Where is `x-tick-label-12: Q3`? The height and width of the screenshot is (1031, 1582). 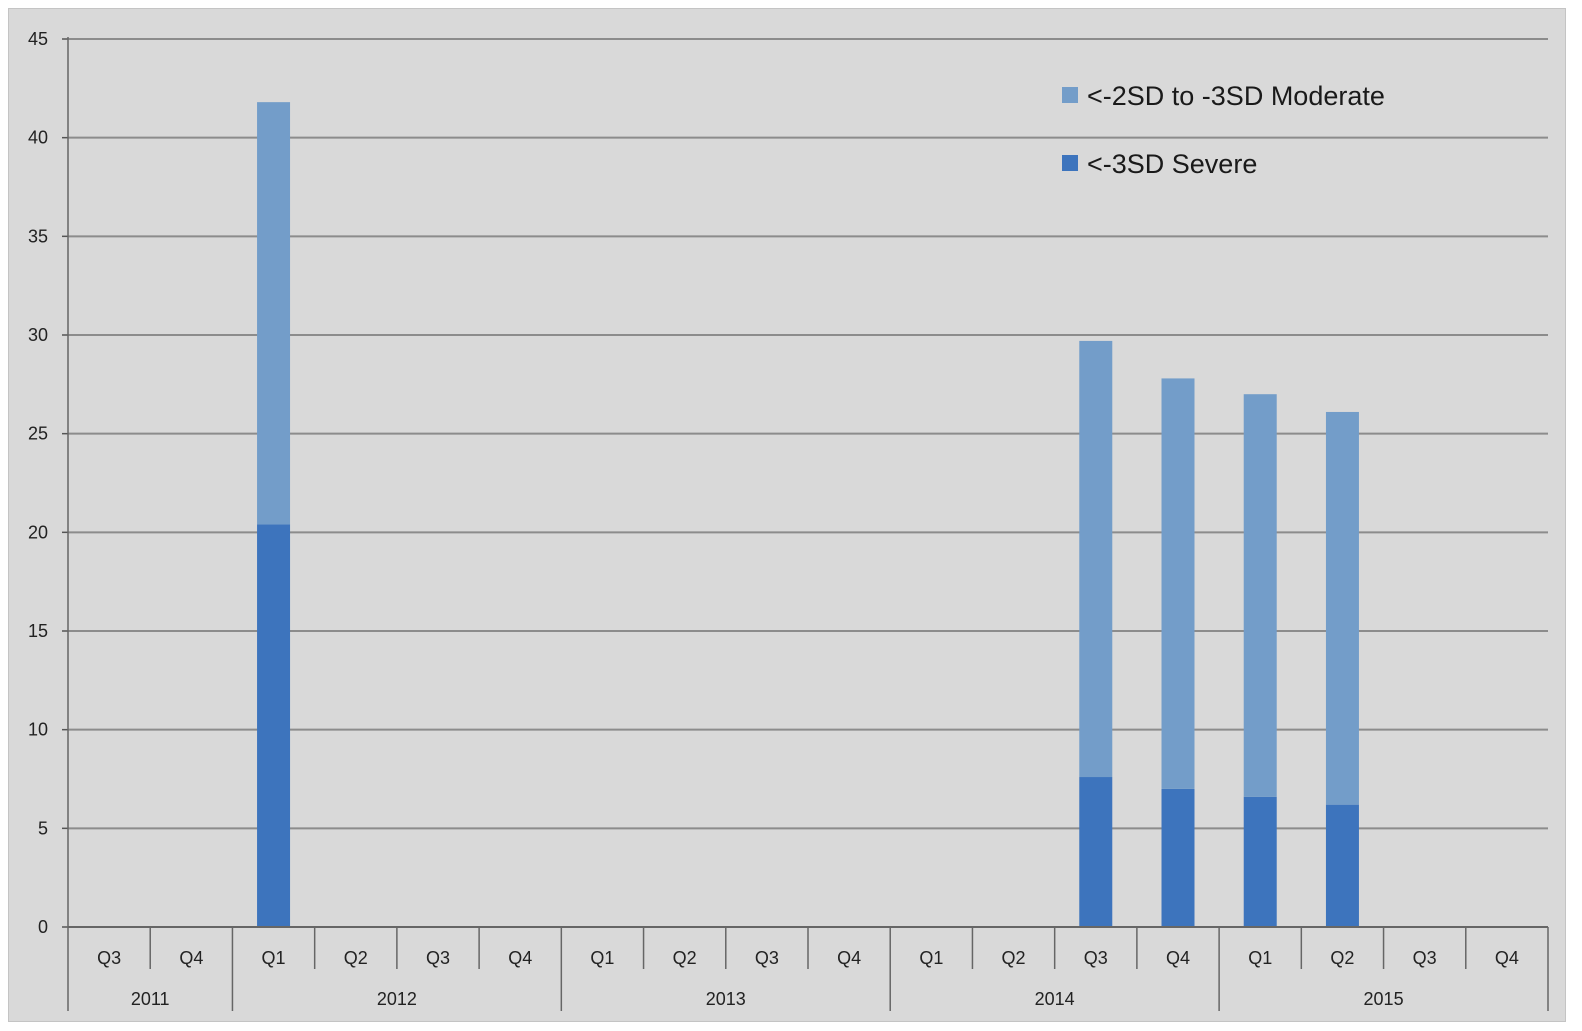
x-tick-label-12: Q3 is located at coordinates (1096, 958).